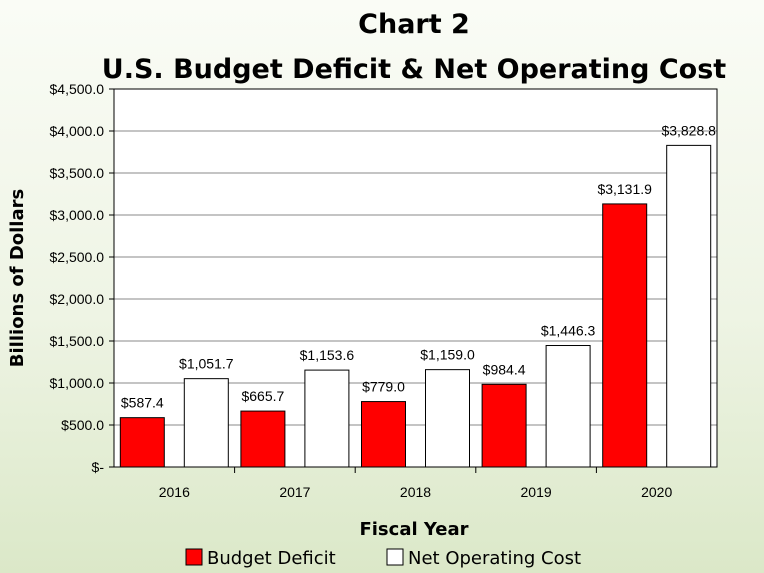 The image size is (764, 573). I want to click on x-tick-labels: 2016 2017 2018 2019 2020, so click(416, 492).